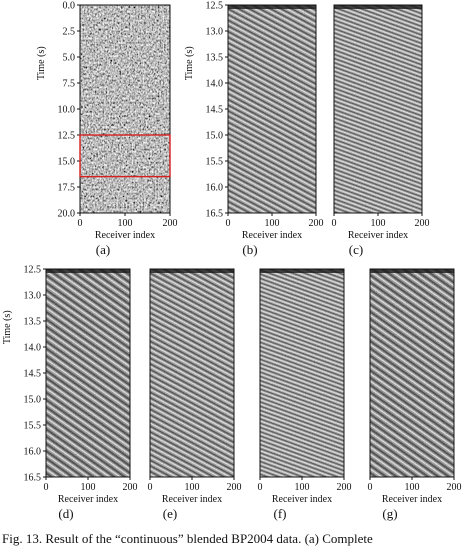 This screenshot has height=547, width=474. Describe the element at coordinates (356, 249) in the screenshot. I see `panel-label: (c)` at that location.